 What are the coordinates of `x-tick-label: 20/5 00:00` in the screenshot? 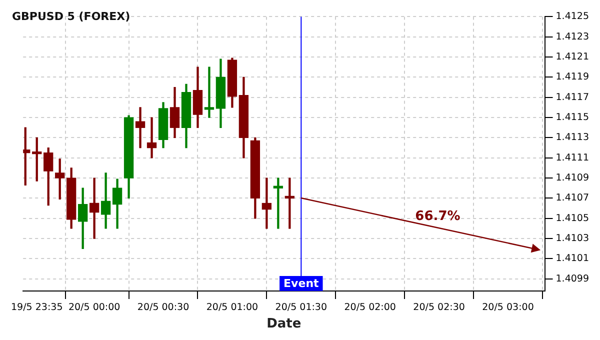 It's located at (94, 308).